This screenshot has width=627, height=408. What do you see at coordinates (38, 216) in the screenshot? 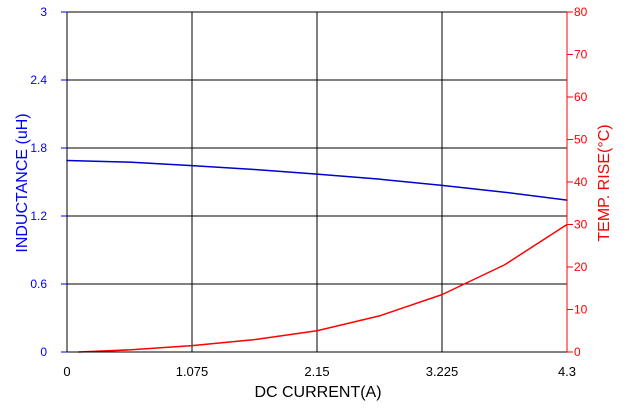
I see `left-tick-label: 1.2` at bounding box center [38, 216].